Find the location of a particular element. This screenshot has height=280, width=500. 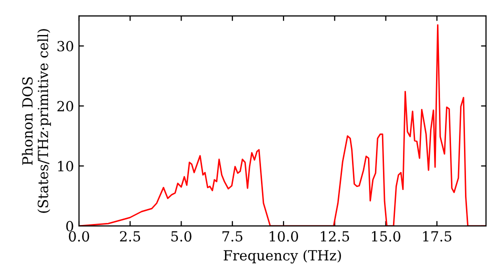

x-tick-label: 2.5 is located at coordinates (130, 236).